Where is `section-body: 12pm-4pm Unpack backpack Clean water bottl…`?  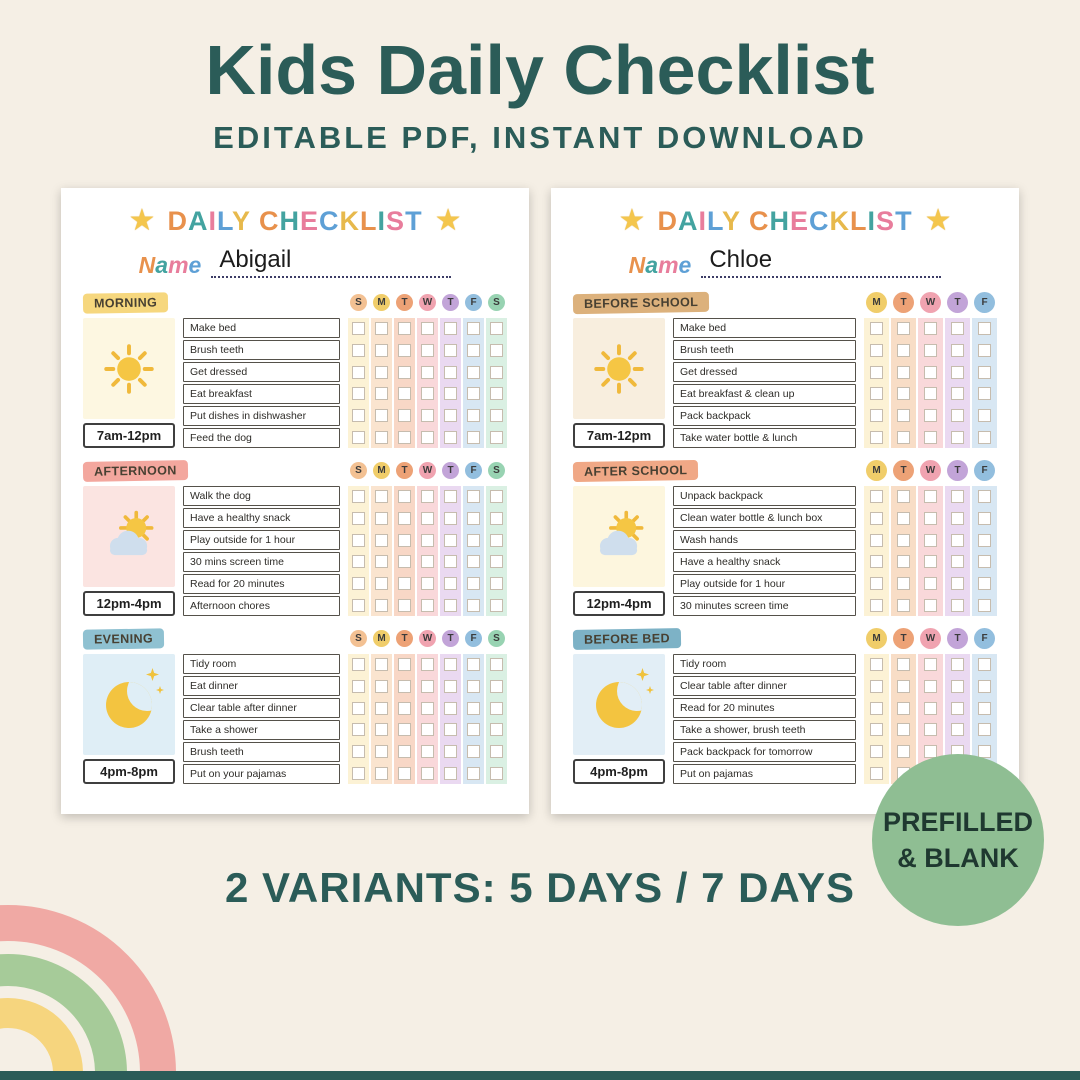
section-body: 12pm-4pm Unpack backpack Clean water bottl… is located at coordinates (785, 551).